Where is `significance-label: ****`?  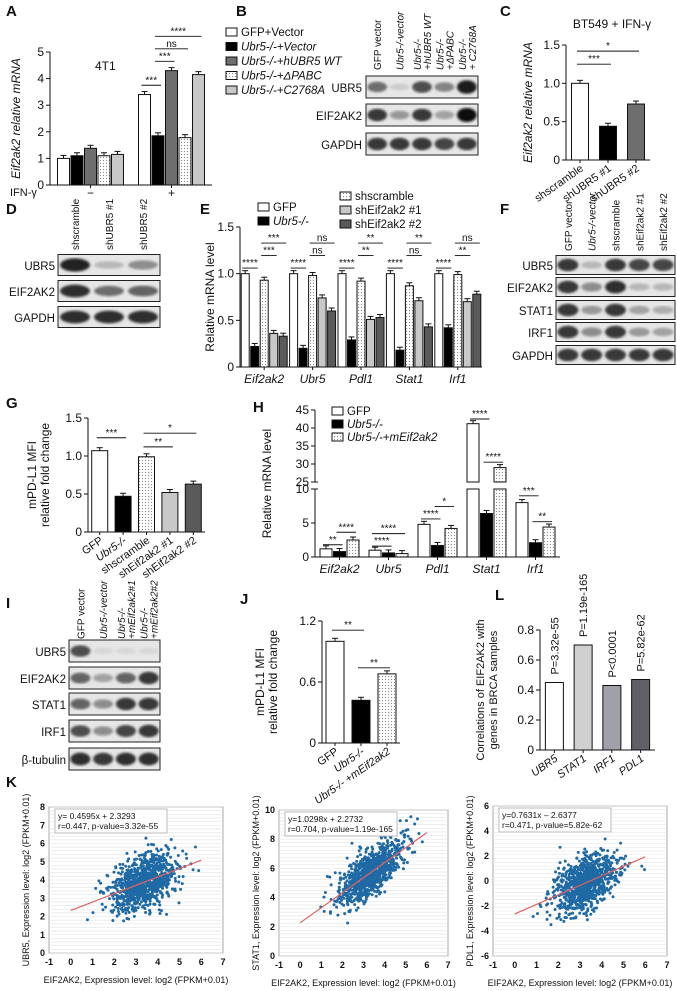 significance-label: **** is located at coordinates (480, 414).